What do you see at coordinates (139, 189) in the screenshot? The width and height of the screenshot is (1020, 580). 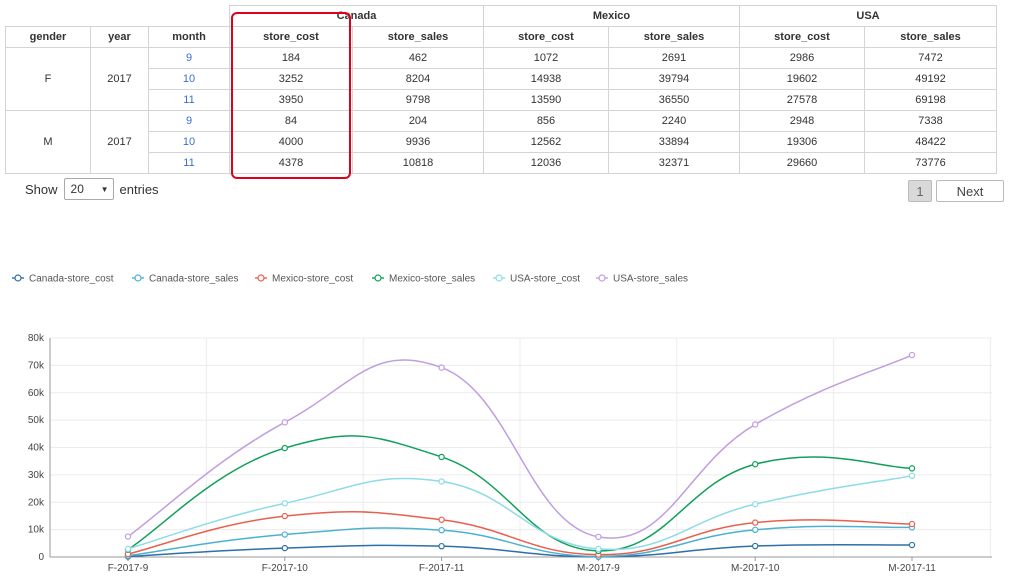 I see `entries-label: entries` at bounding box center [139, 189].